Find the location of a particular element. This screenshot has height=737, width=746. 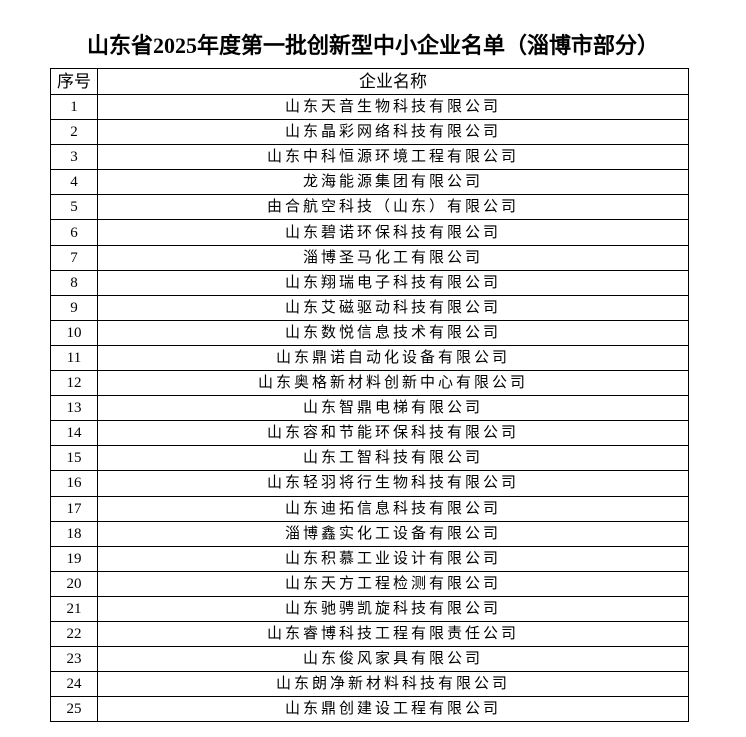

company-name-cell: 由合航空科技（山东）有限公司 is located at coordinates (393, 207).